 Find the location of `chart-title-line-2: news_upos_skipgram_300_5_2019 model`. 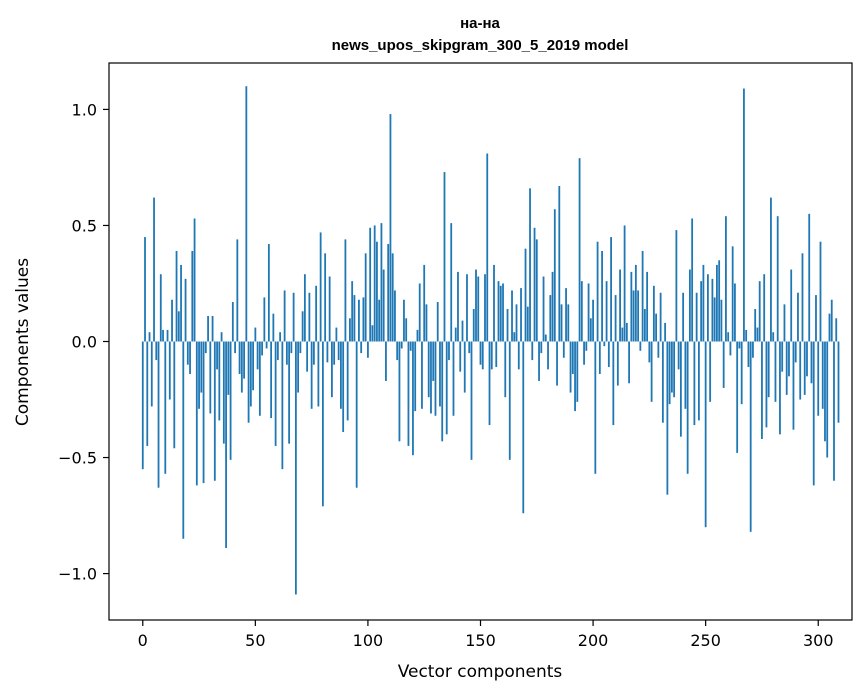

chart-title-line-2: news_upos_skipgram_300_5_2019 model is located at coordinates (480, 45).